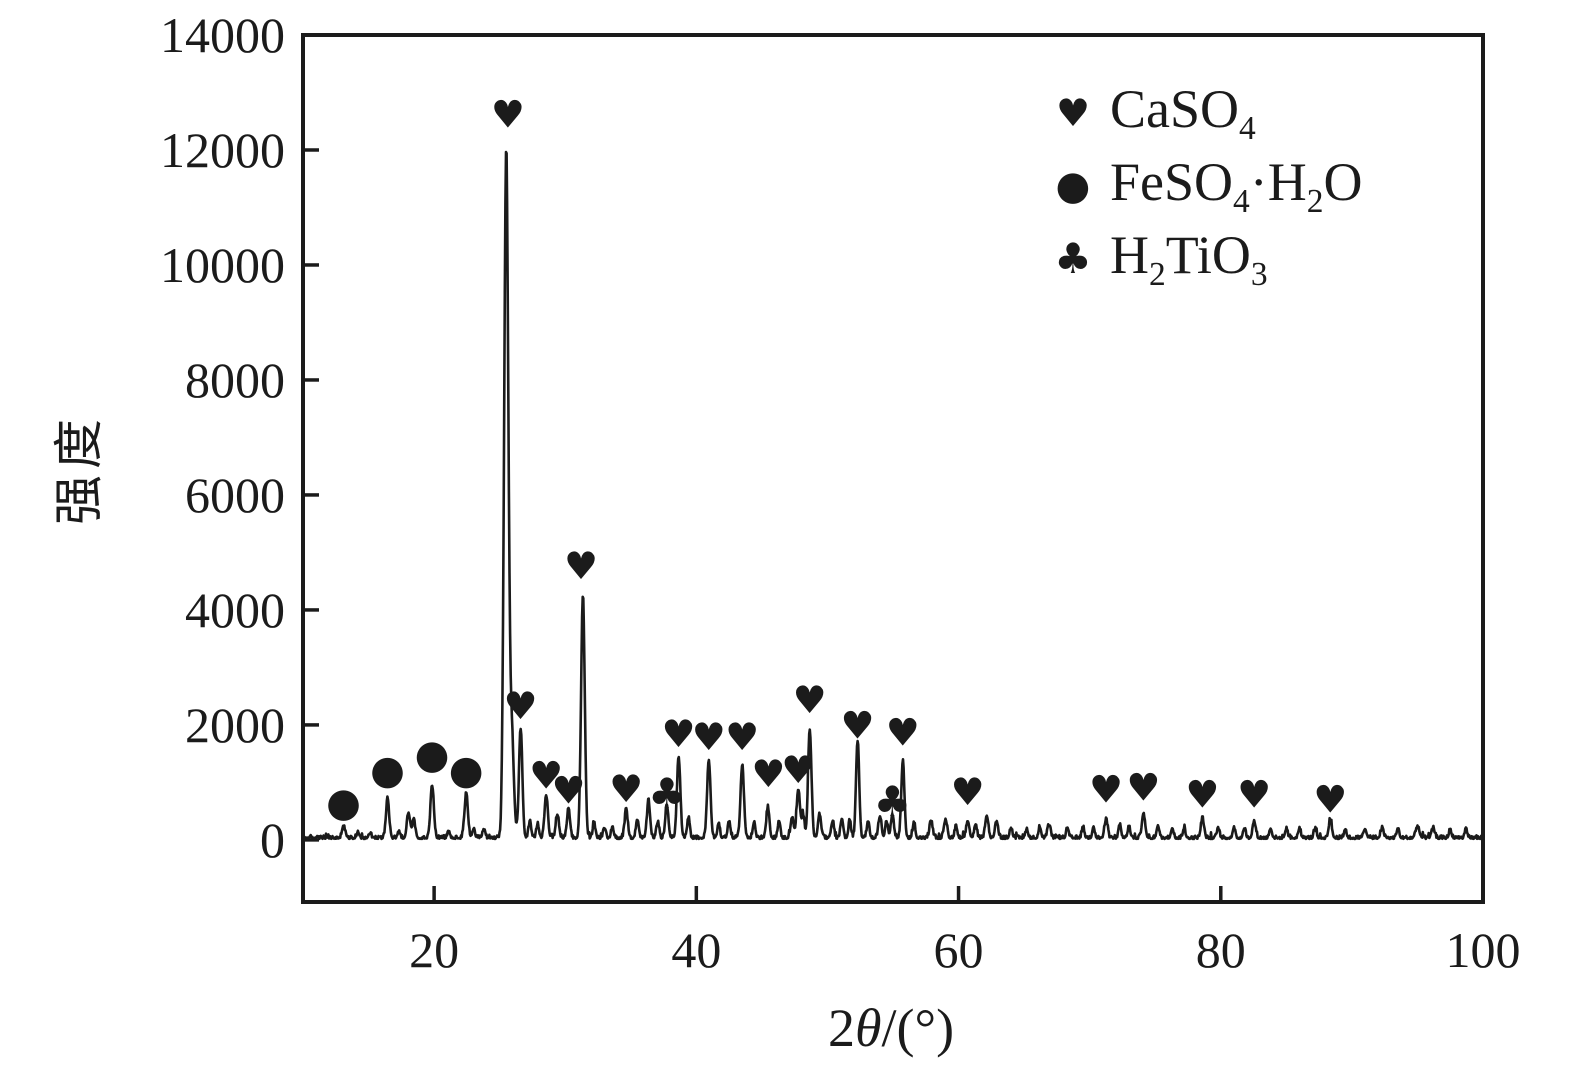 This screenshot has height=1069, width=1575. What do you see at coordinates (1189, 258) in the screenshot?
I see `legend-label-h2tio3: H2TiO3` at bounding box center [1189, 258].